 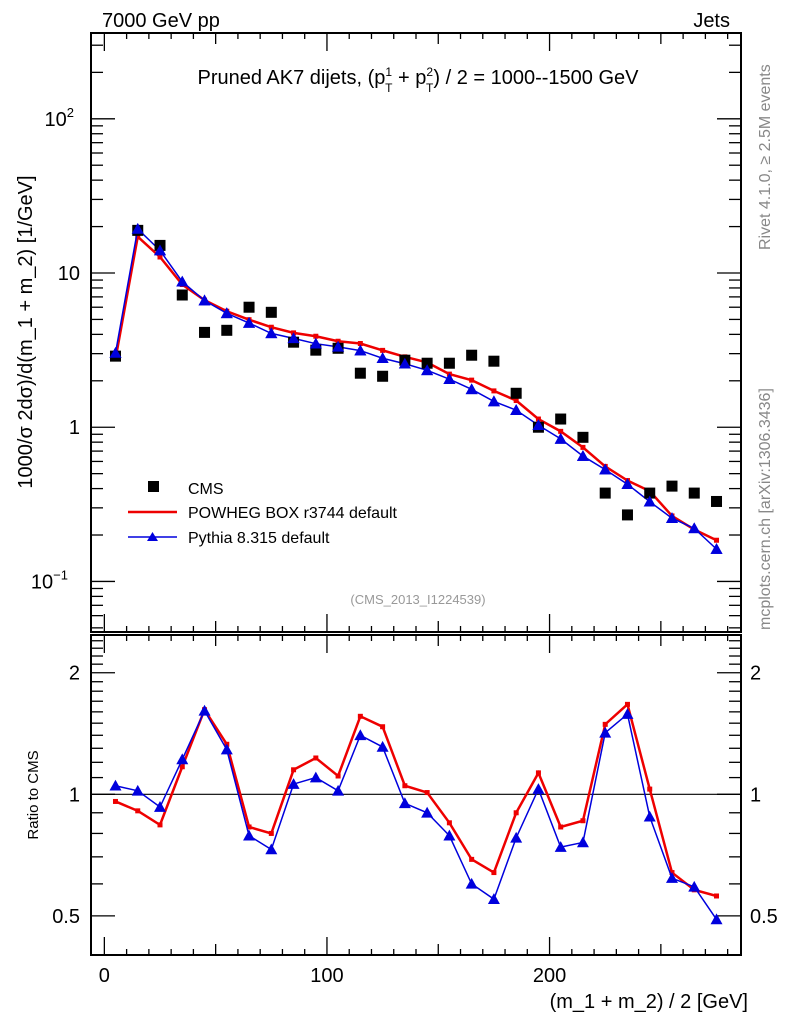 I want to click on x-tick-label: 100, so click(x=326, y=976).